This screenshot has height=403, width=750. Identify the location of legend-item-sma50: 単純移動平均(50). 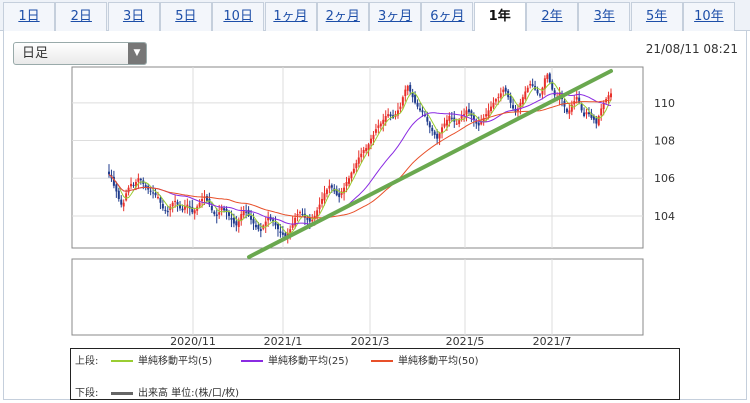
(425, 359).